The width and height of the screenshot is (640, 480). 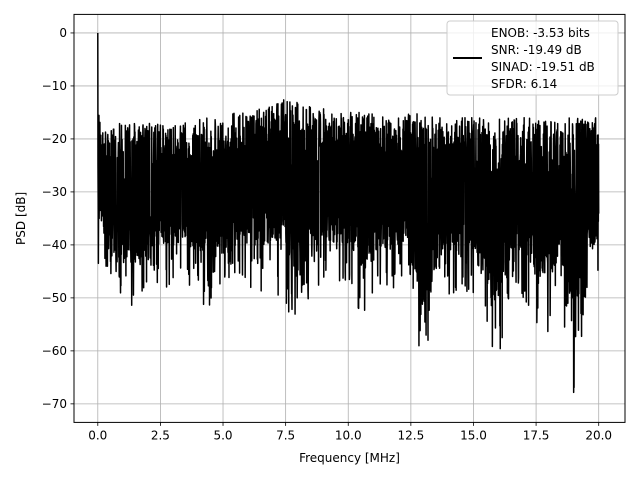 I want to click on x-tick-label: 15.0, so click(x=473, y=435).